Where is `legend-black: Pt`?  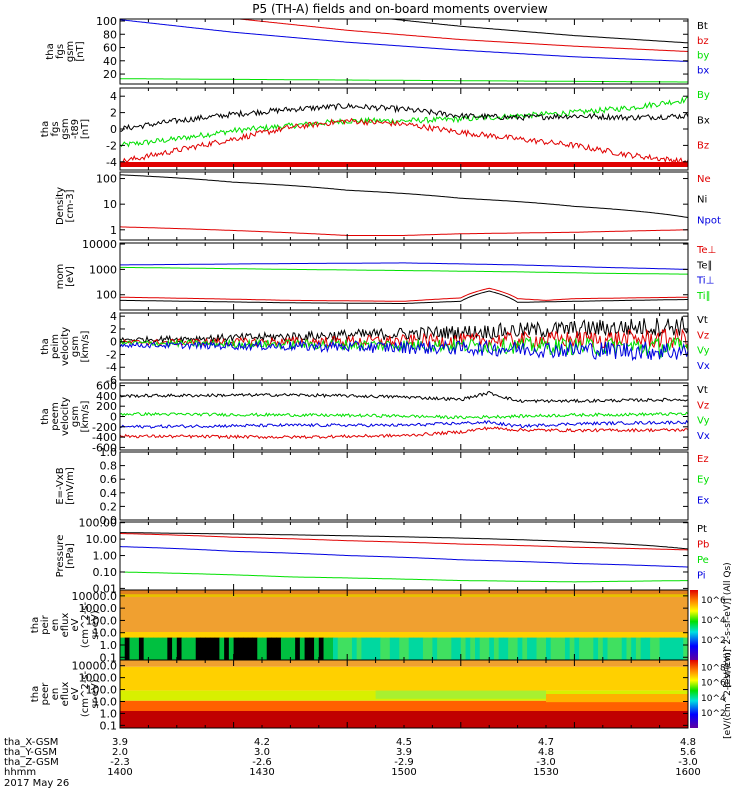 legend-black: Pt is located at coordinates (702, 529).